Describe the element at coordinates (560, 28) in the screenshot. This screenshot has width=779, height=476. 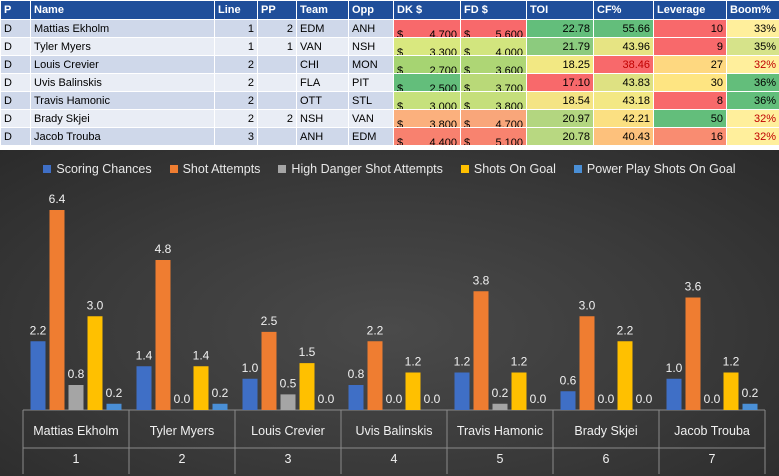
I see `cell-toi: 22.78` at that location.